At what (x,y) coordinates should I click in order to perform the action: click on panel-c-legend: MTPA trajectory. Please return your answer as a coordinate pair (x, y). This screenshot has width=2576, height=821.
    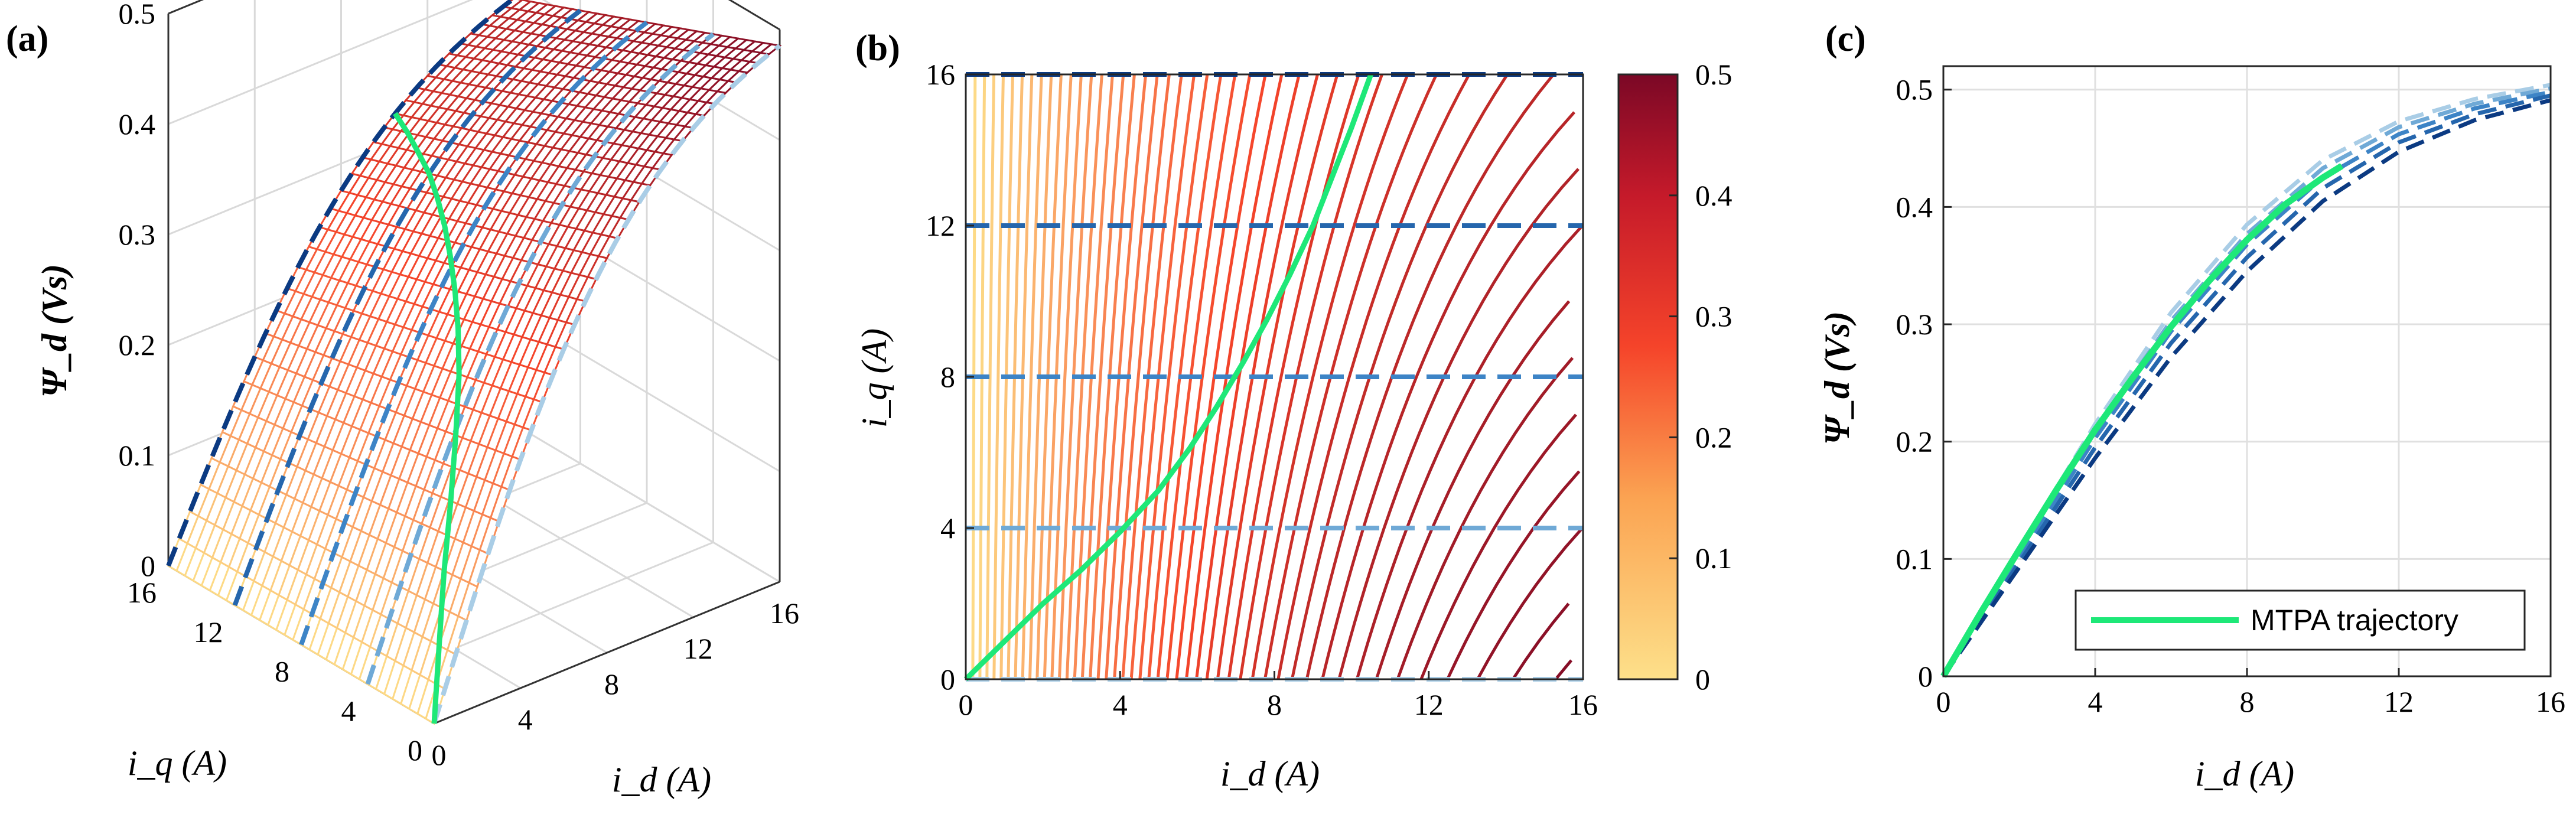
    Looking at the image, I should click on (2300, 620).